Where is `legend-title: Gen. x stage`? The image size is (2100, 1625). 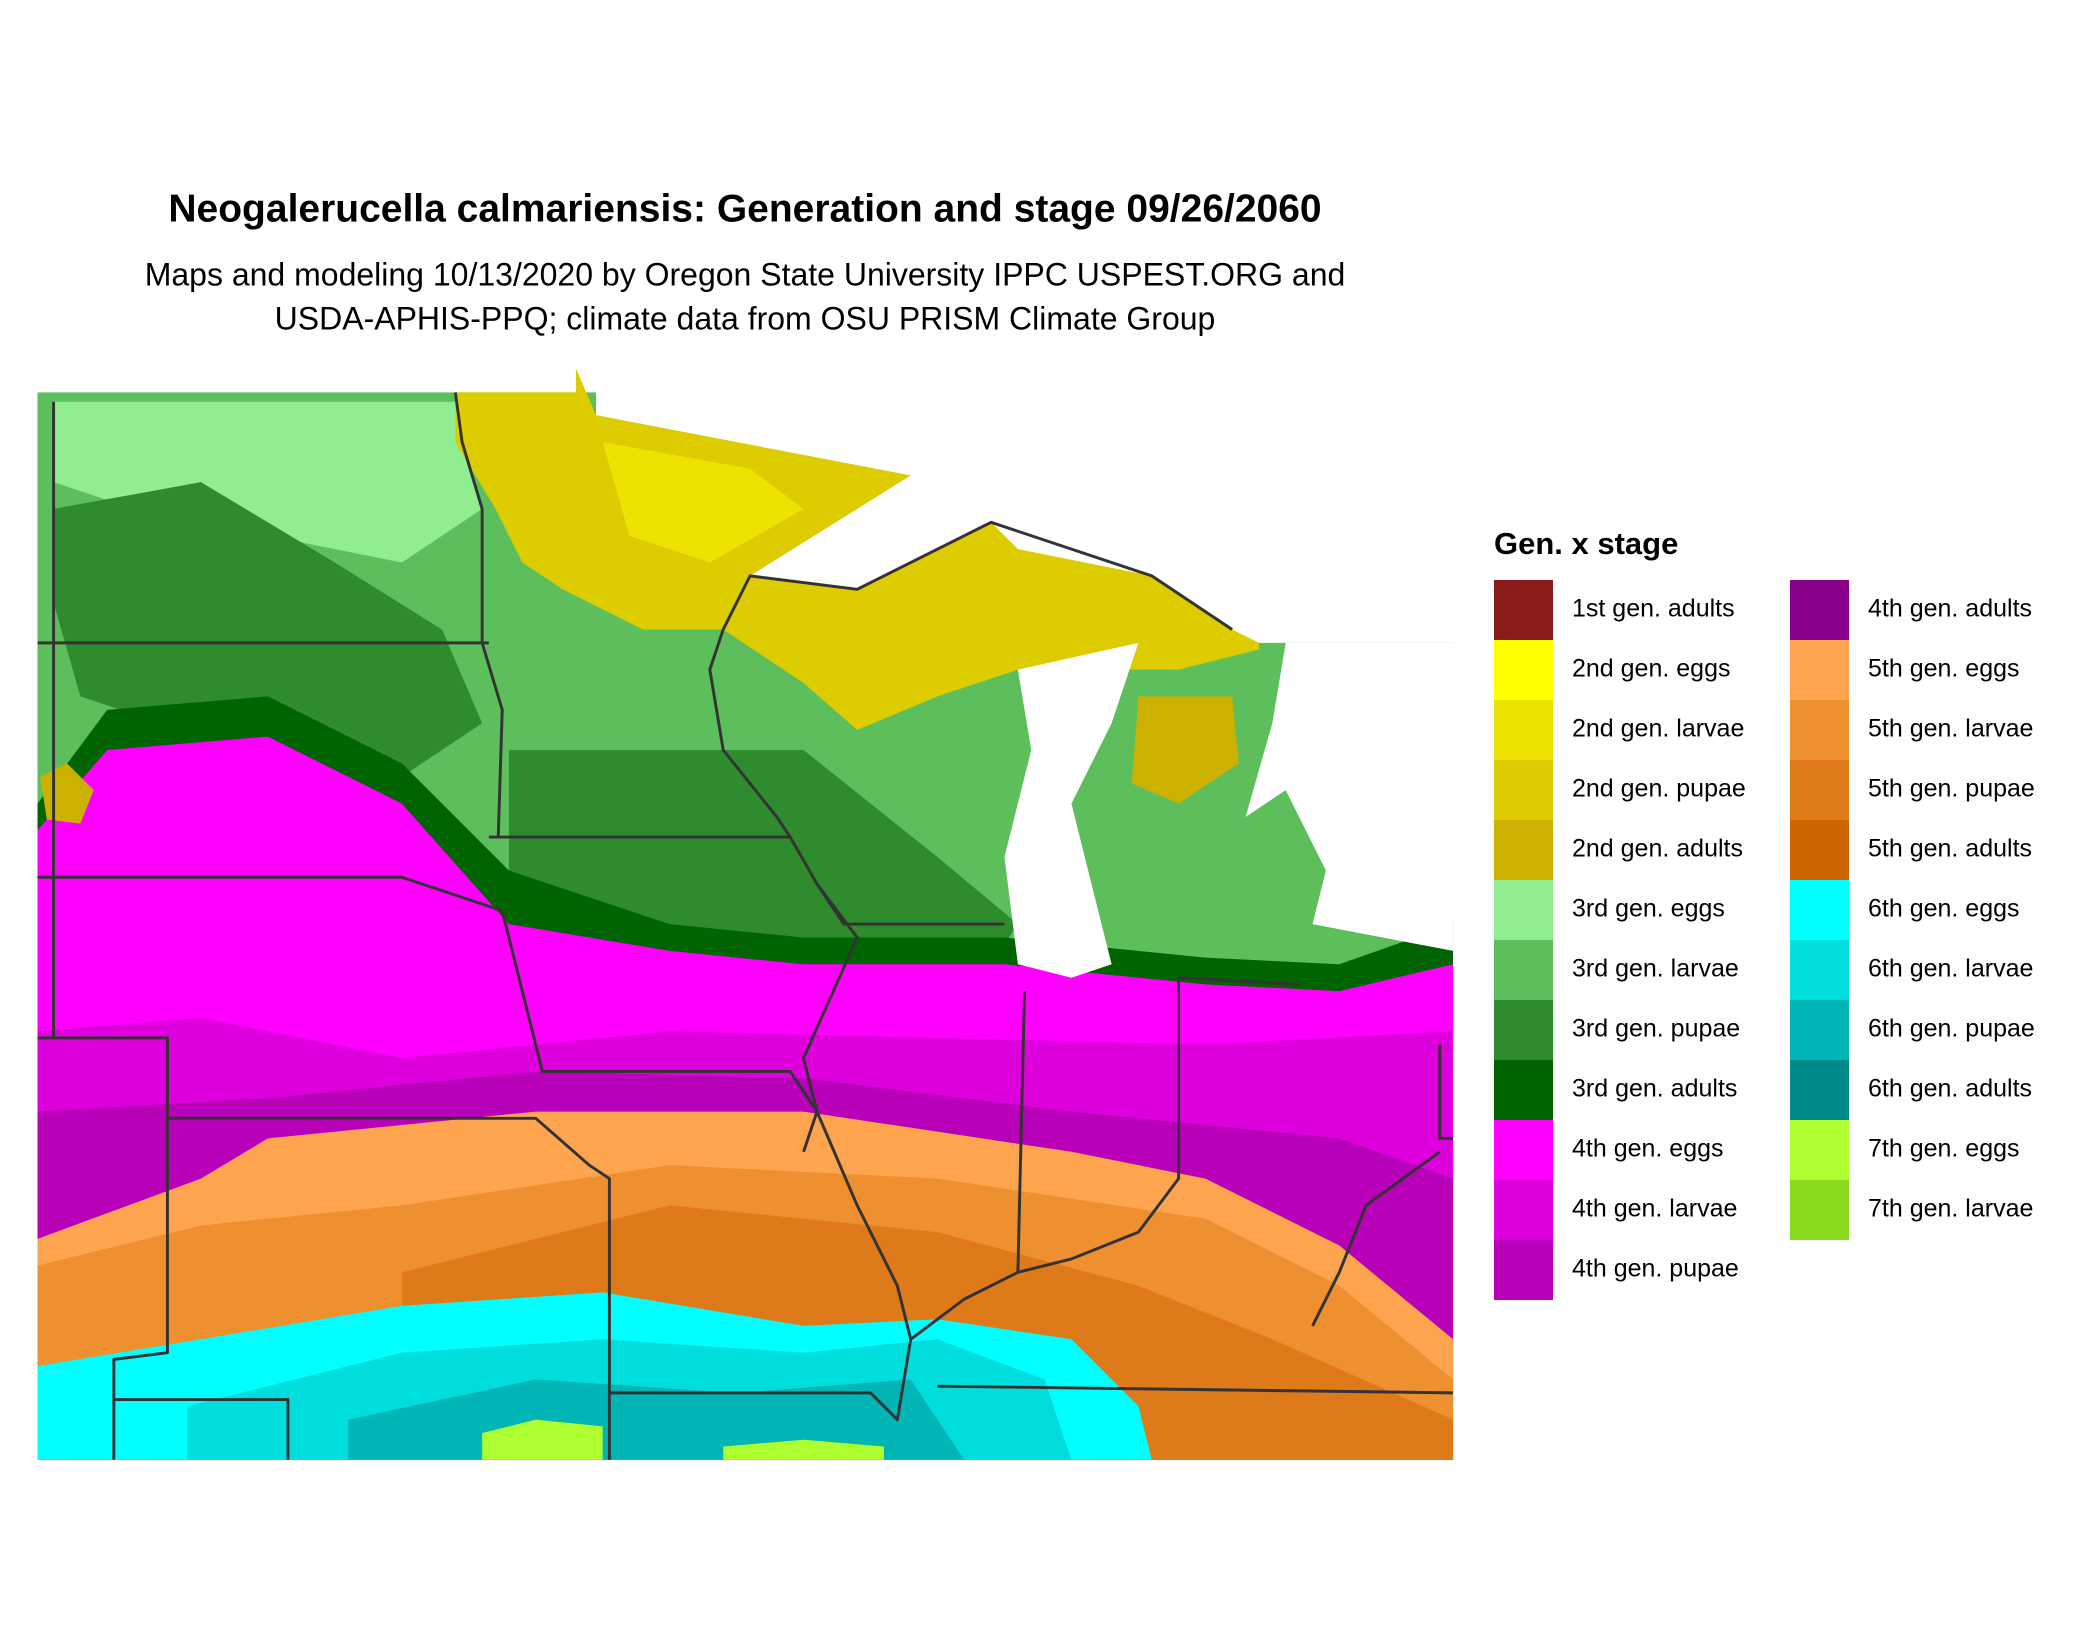
legend-title: Gen. x stage is located at coordinates (1586, 543).